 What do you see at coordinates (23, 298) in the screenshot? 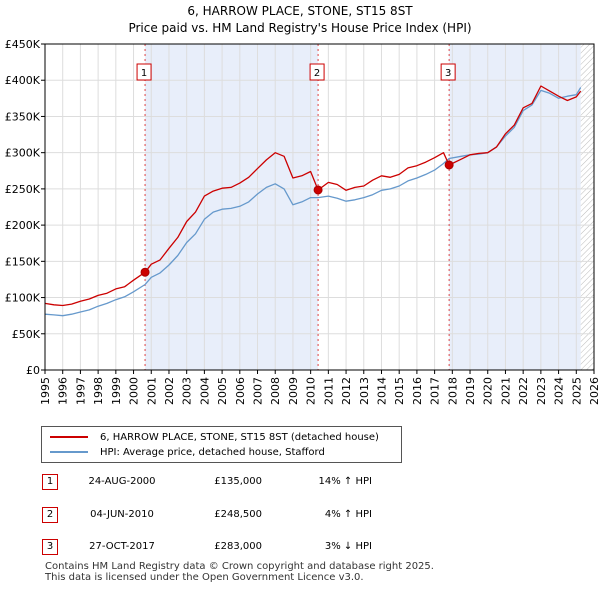
I see `y-tick-label: £100K` at bounding box center [23, 298].